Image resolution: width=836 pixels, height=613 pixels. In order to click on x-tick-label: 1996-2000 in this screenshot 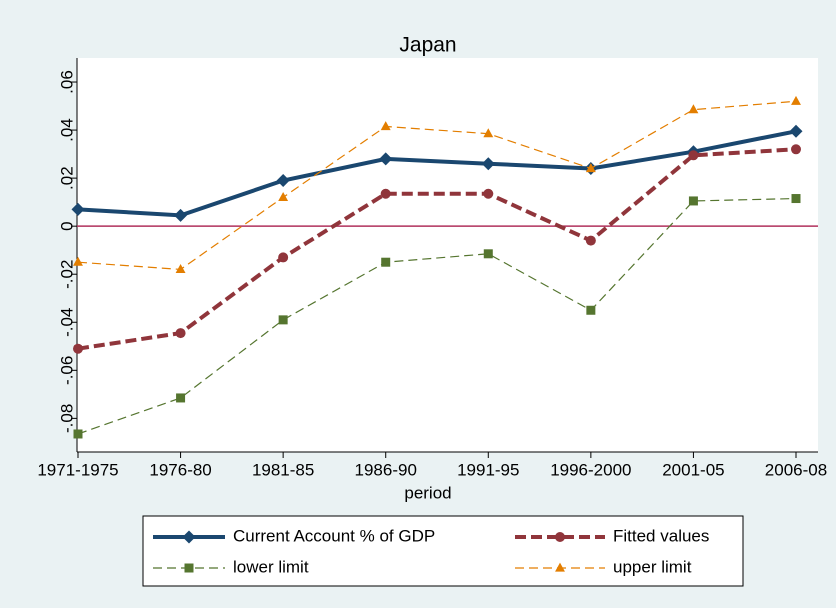, I will do `click(590, 469)`.